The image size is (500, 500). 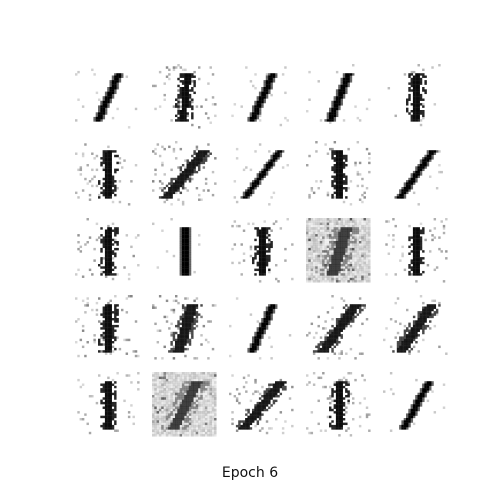 What do you see at coordinates (184, 327) in the screenshot?
I see `generated-sample-r4-c2` at bounding box center [184, 327].